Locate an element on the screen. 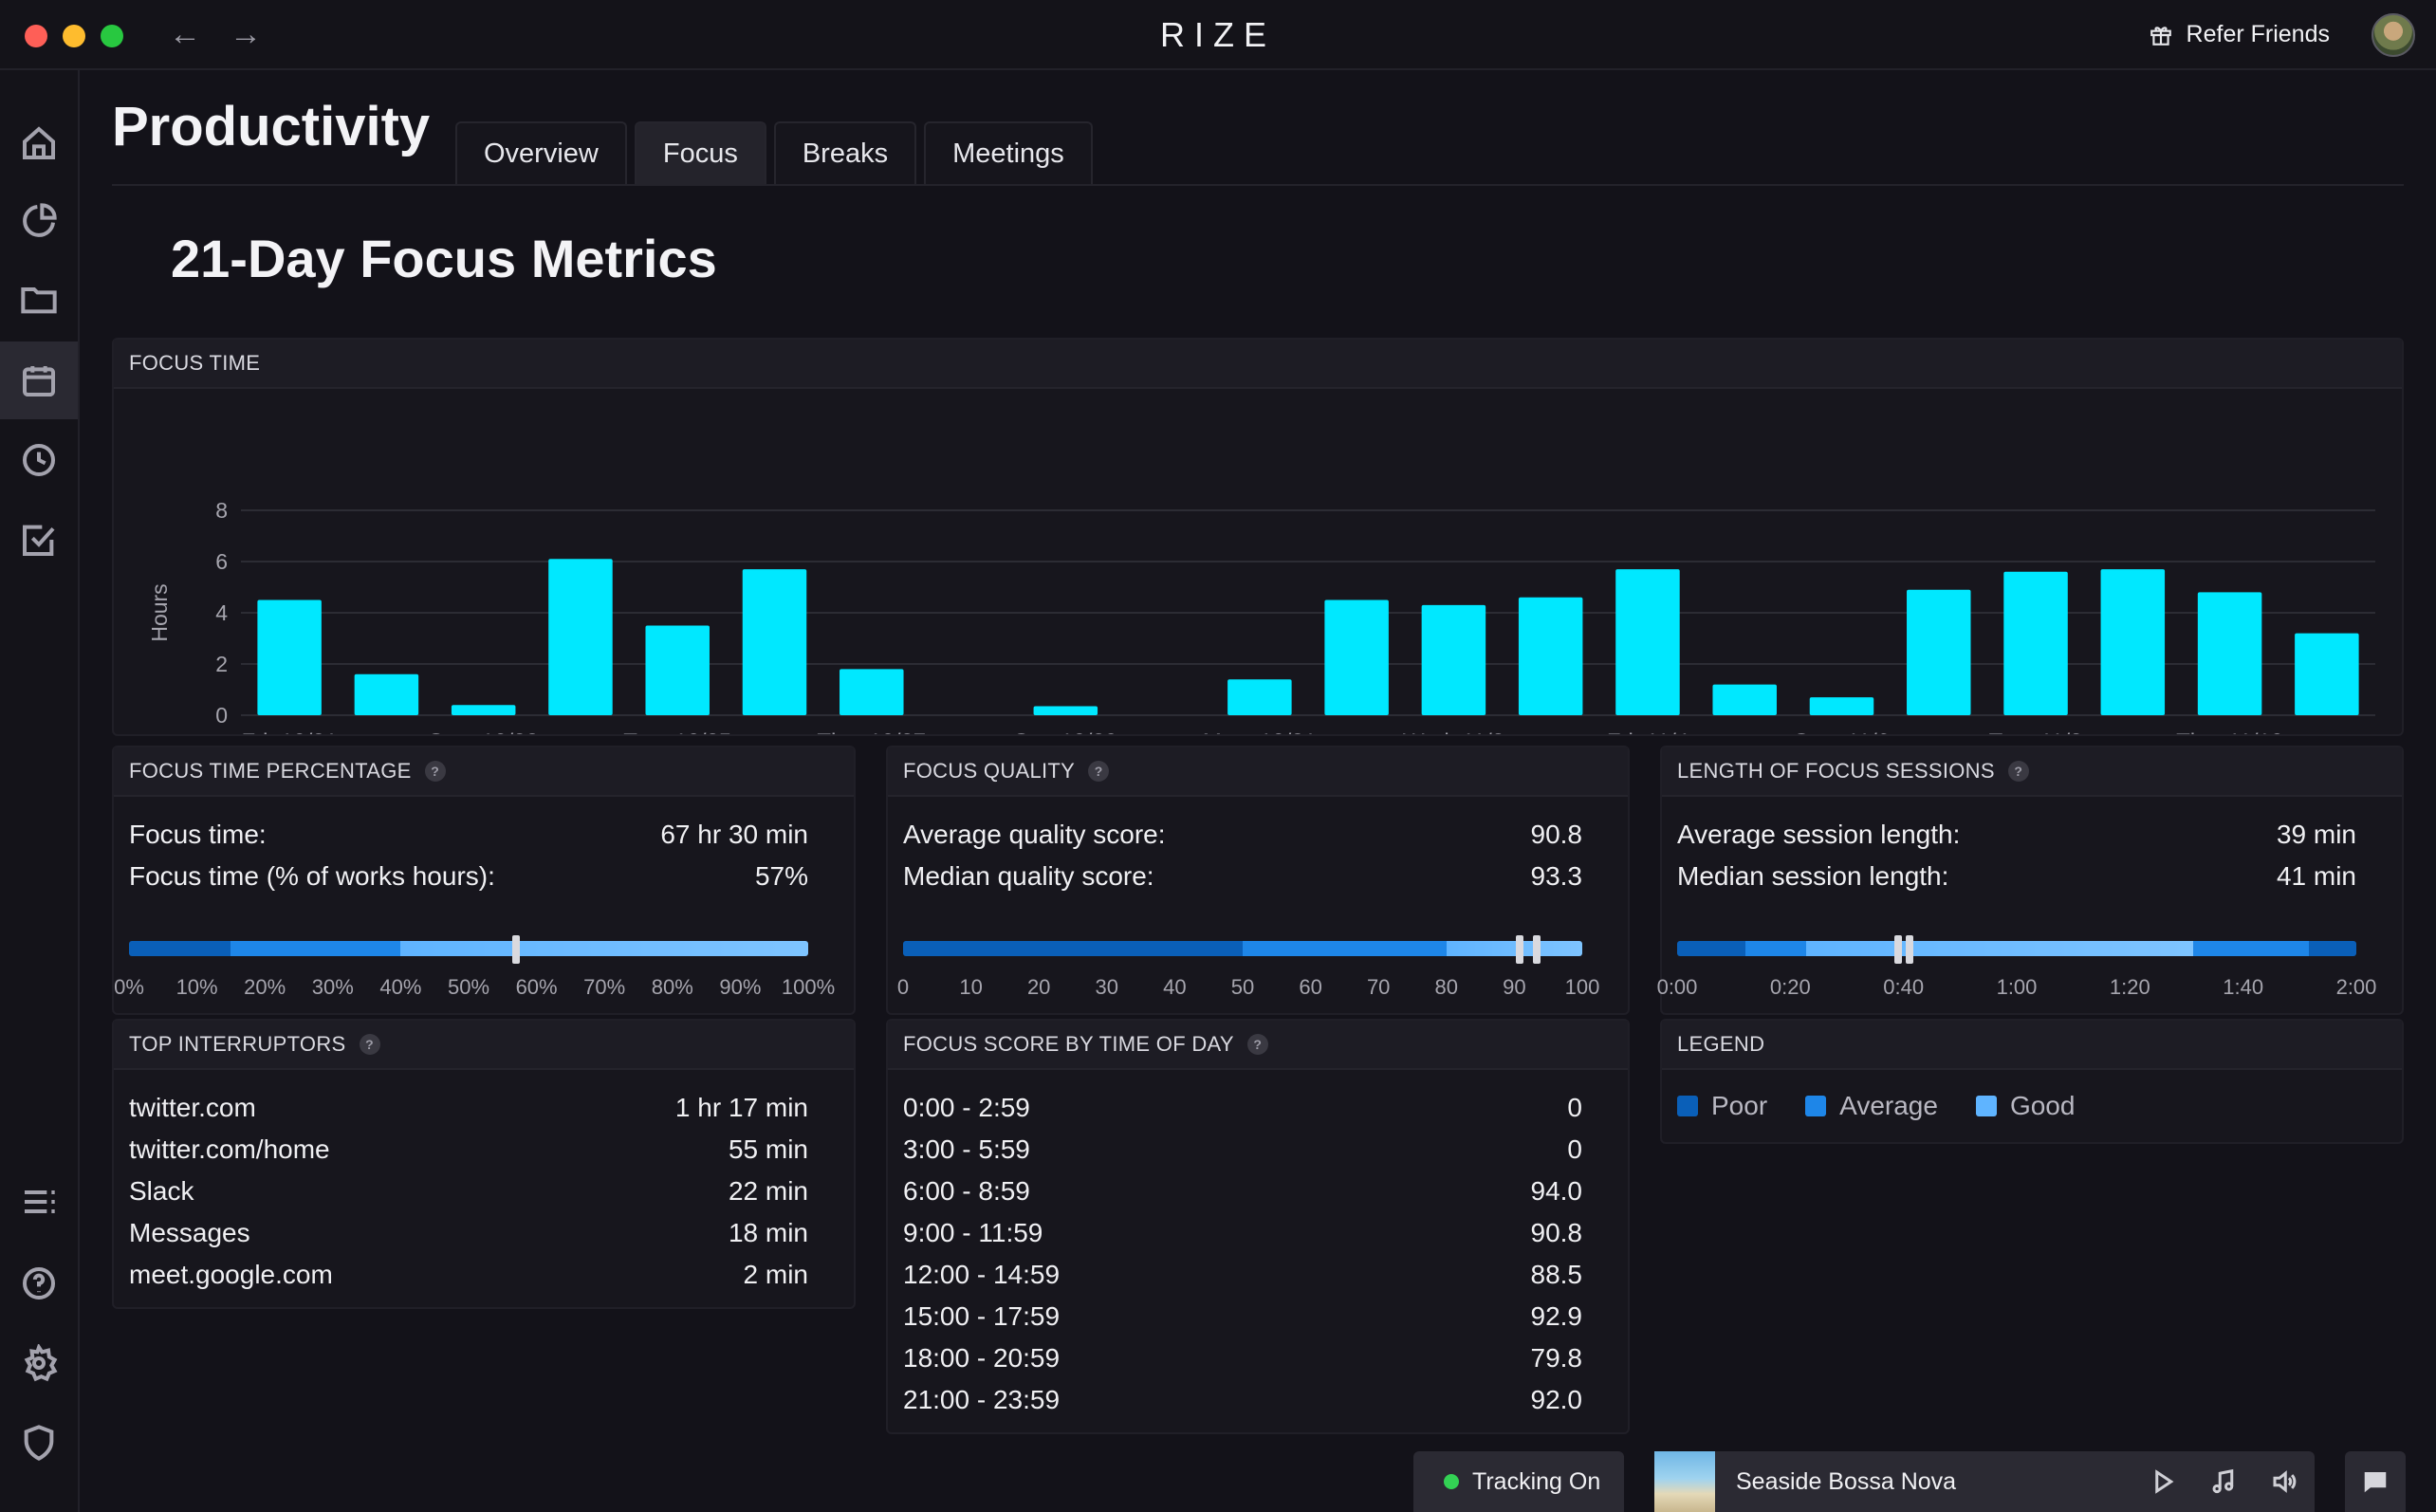 This screenshot has height=1512, width=2436. list-item: 6:00 - 8:59 94.0 is located at coordinates (1242, 1191).